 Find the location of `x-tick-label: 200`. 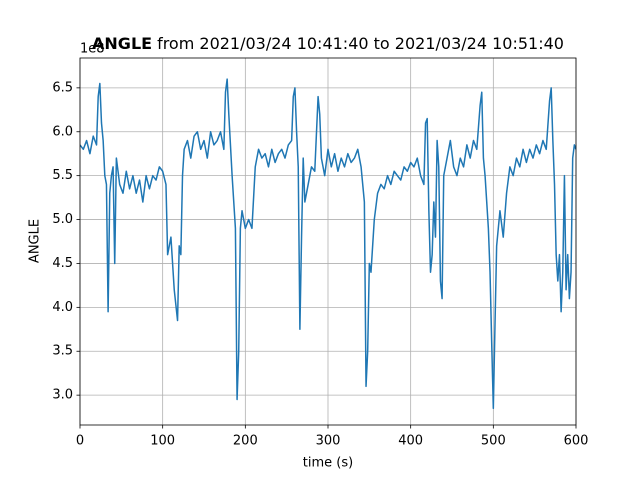

x-tick-label: 200 is located at coordinates (245, 441).